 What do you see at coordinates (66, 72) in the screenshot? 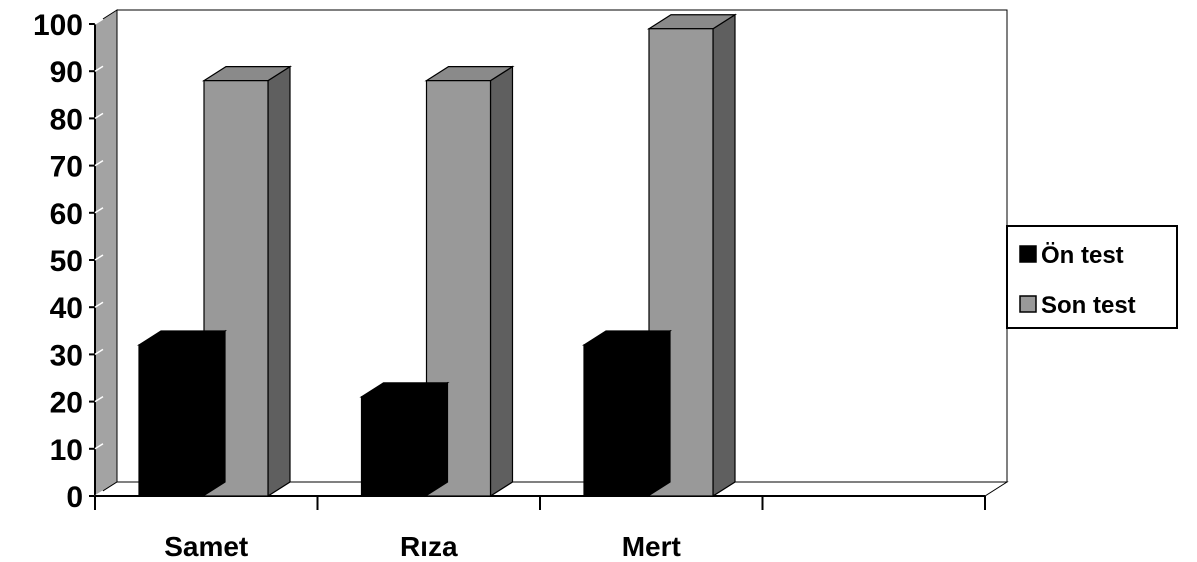
I see `y-tick-label: 90` at bounding box center [66, 72].